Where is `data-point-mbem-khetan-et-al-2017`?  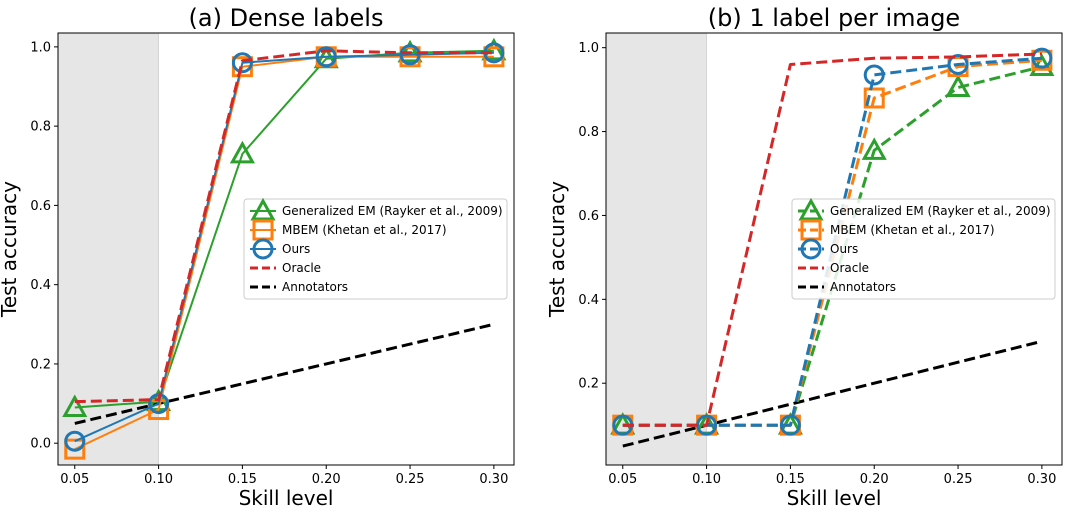 data-point-mbem-khetan-et-al-2017 is located at coordinates (874, 98).